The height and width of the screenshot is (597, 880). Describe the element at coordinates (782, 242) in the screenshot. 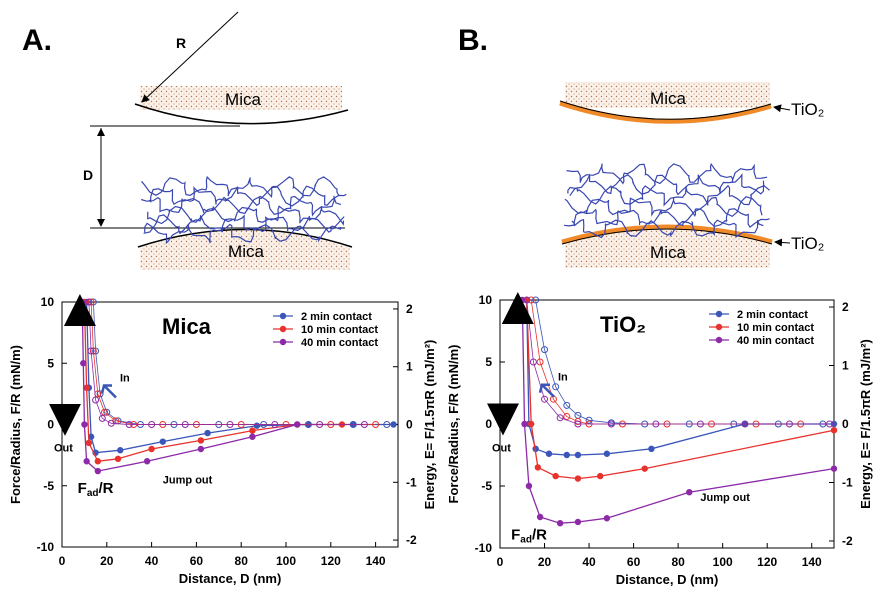

I see `pointer` at that location.